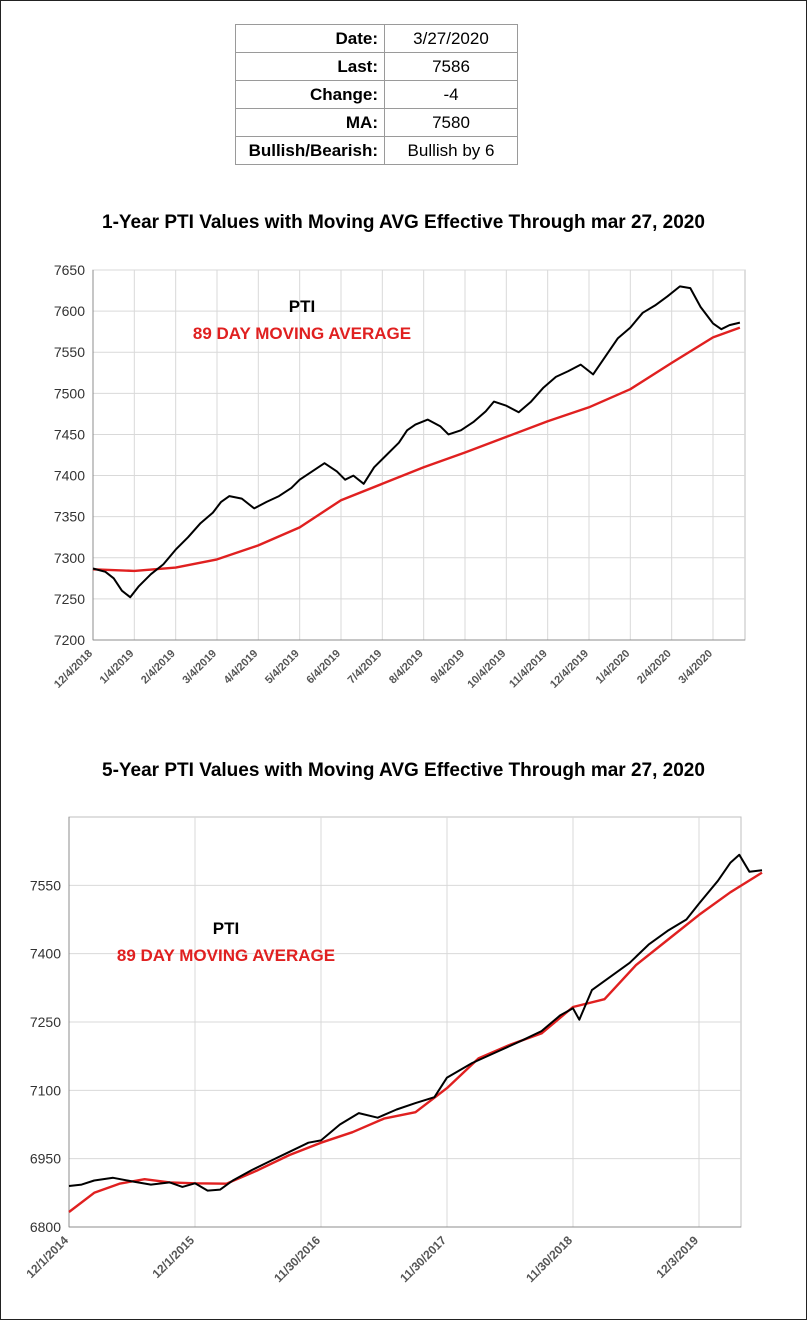 The image size is (807, 1320). I want to click on summary-label: MA:, so click(310, 122).